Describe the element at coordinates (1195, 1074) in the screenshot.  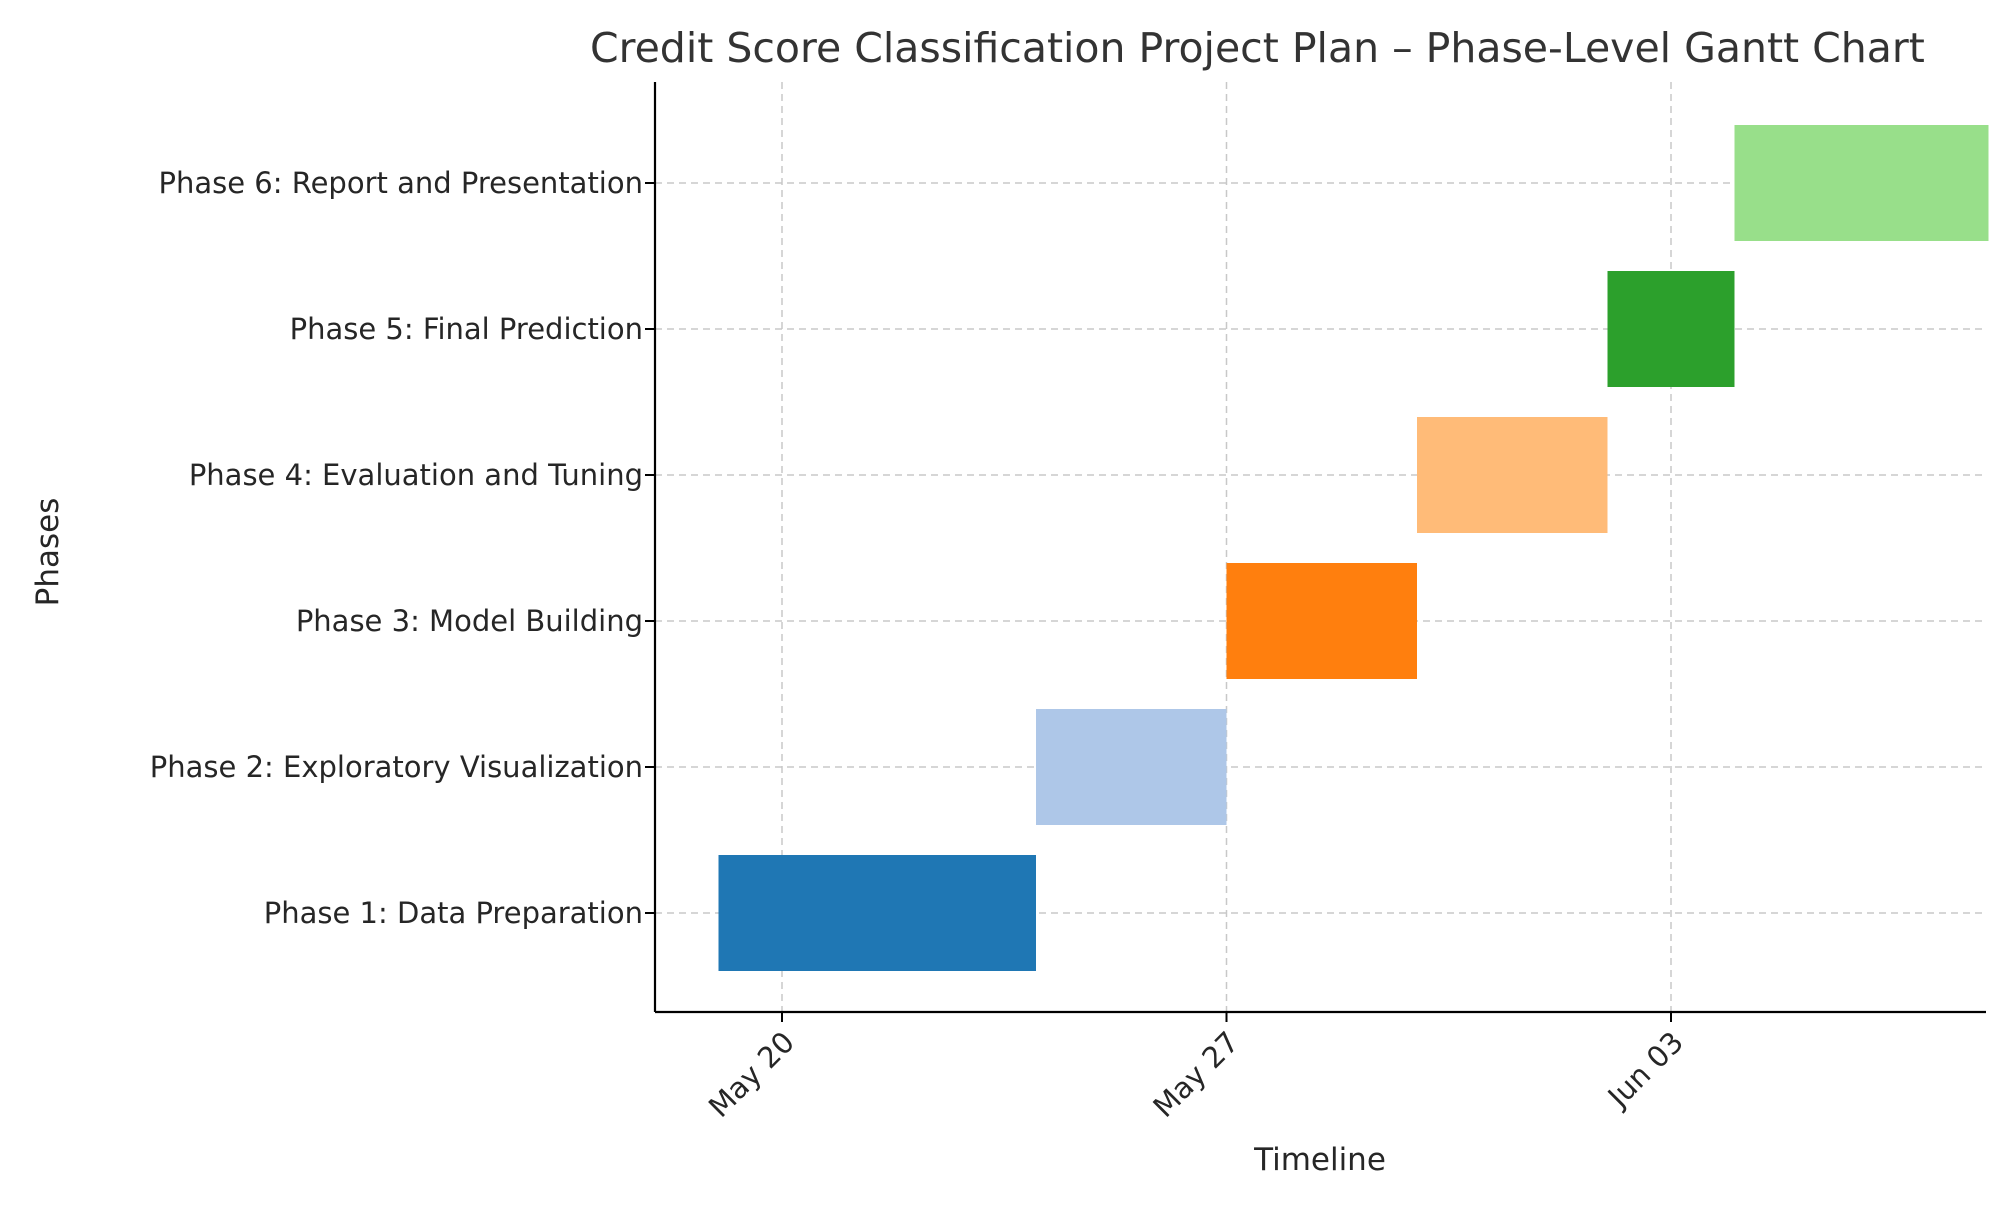
I see `x-tick-label: May 27` at that location.